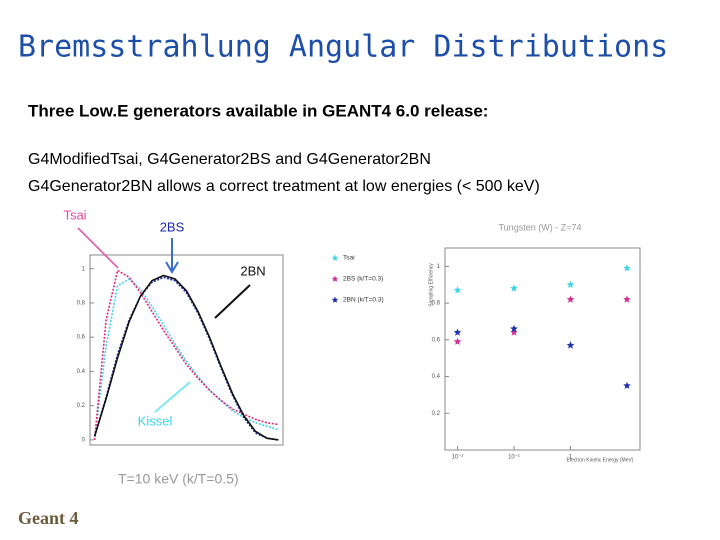 This screenshot has height=540, width=720. I want to click on curve-label: Tsai, so click(74, 214).